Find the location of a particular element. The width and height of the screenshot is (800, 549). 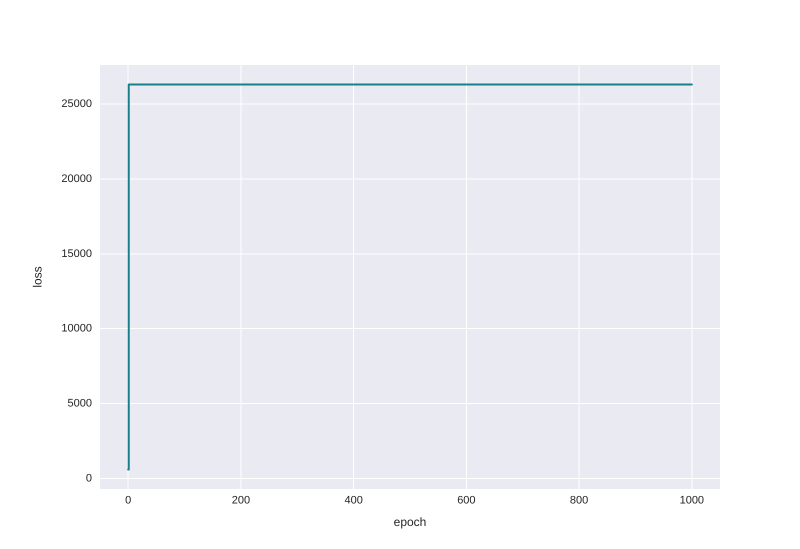

x-tick-label: 1000 is located at coordinates (692, 500).